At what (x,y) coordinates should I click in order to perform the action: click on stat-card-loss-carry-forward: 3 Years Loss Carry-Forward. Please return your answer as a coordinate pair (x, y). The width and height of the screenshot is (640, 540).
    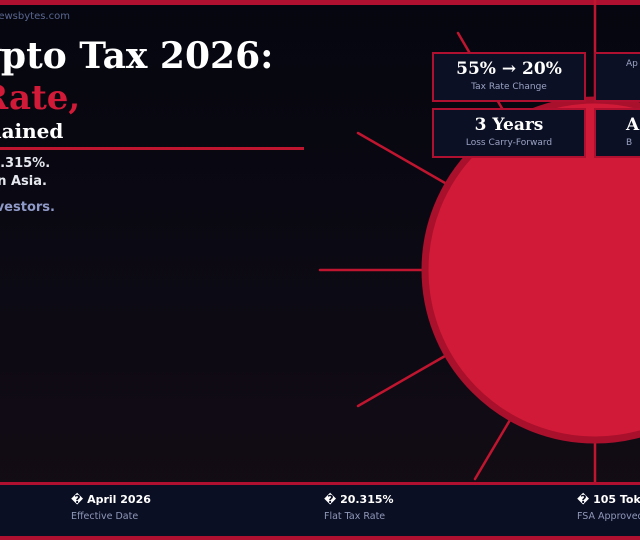
    Looking at the image, I should click on (509, 133).